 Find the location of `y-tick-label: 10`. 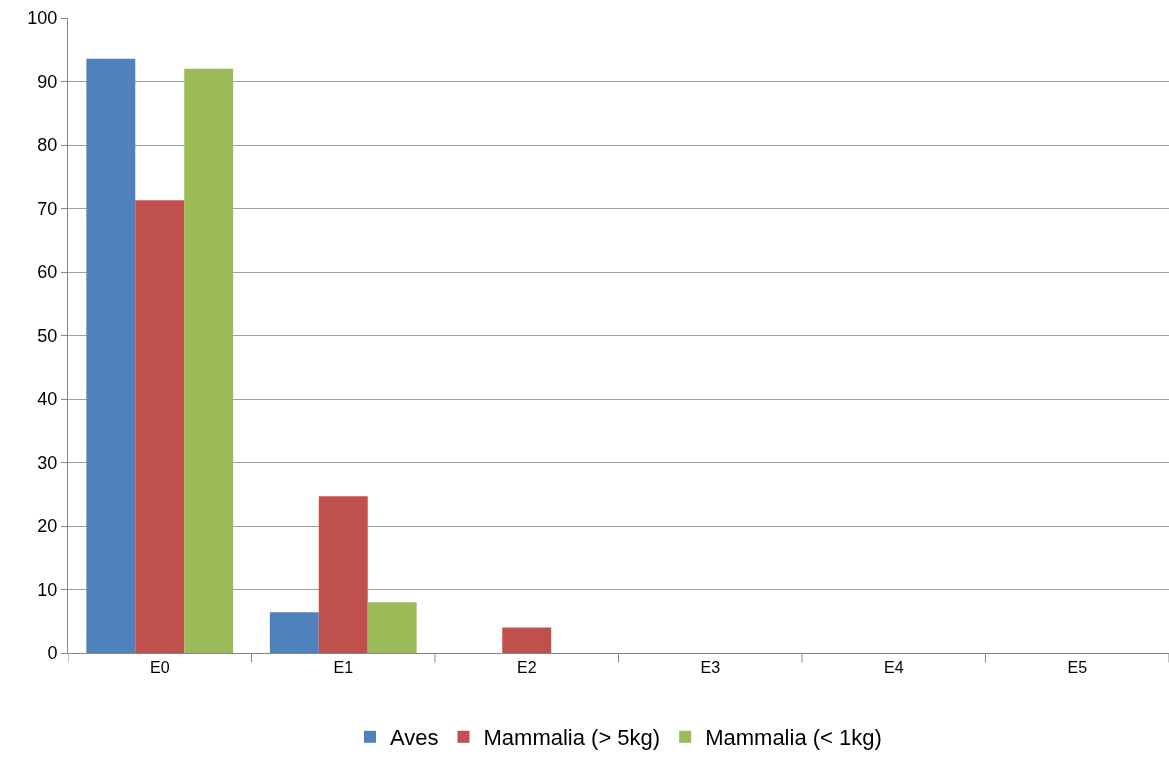

y-tick-label: 10 is located at coordinates (47, 589).